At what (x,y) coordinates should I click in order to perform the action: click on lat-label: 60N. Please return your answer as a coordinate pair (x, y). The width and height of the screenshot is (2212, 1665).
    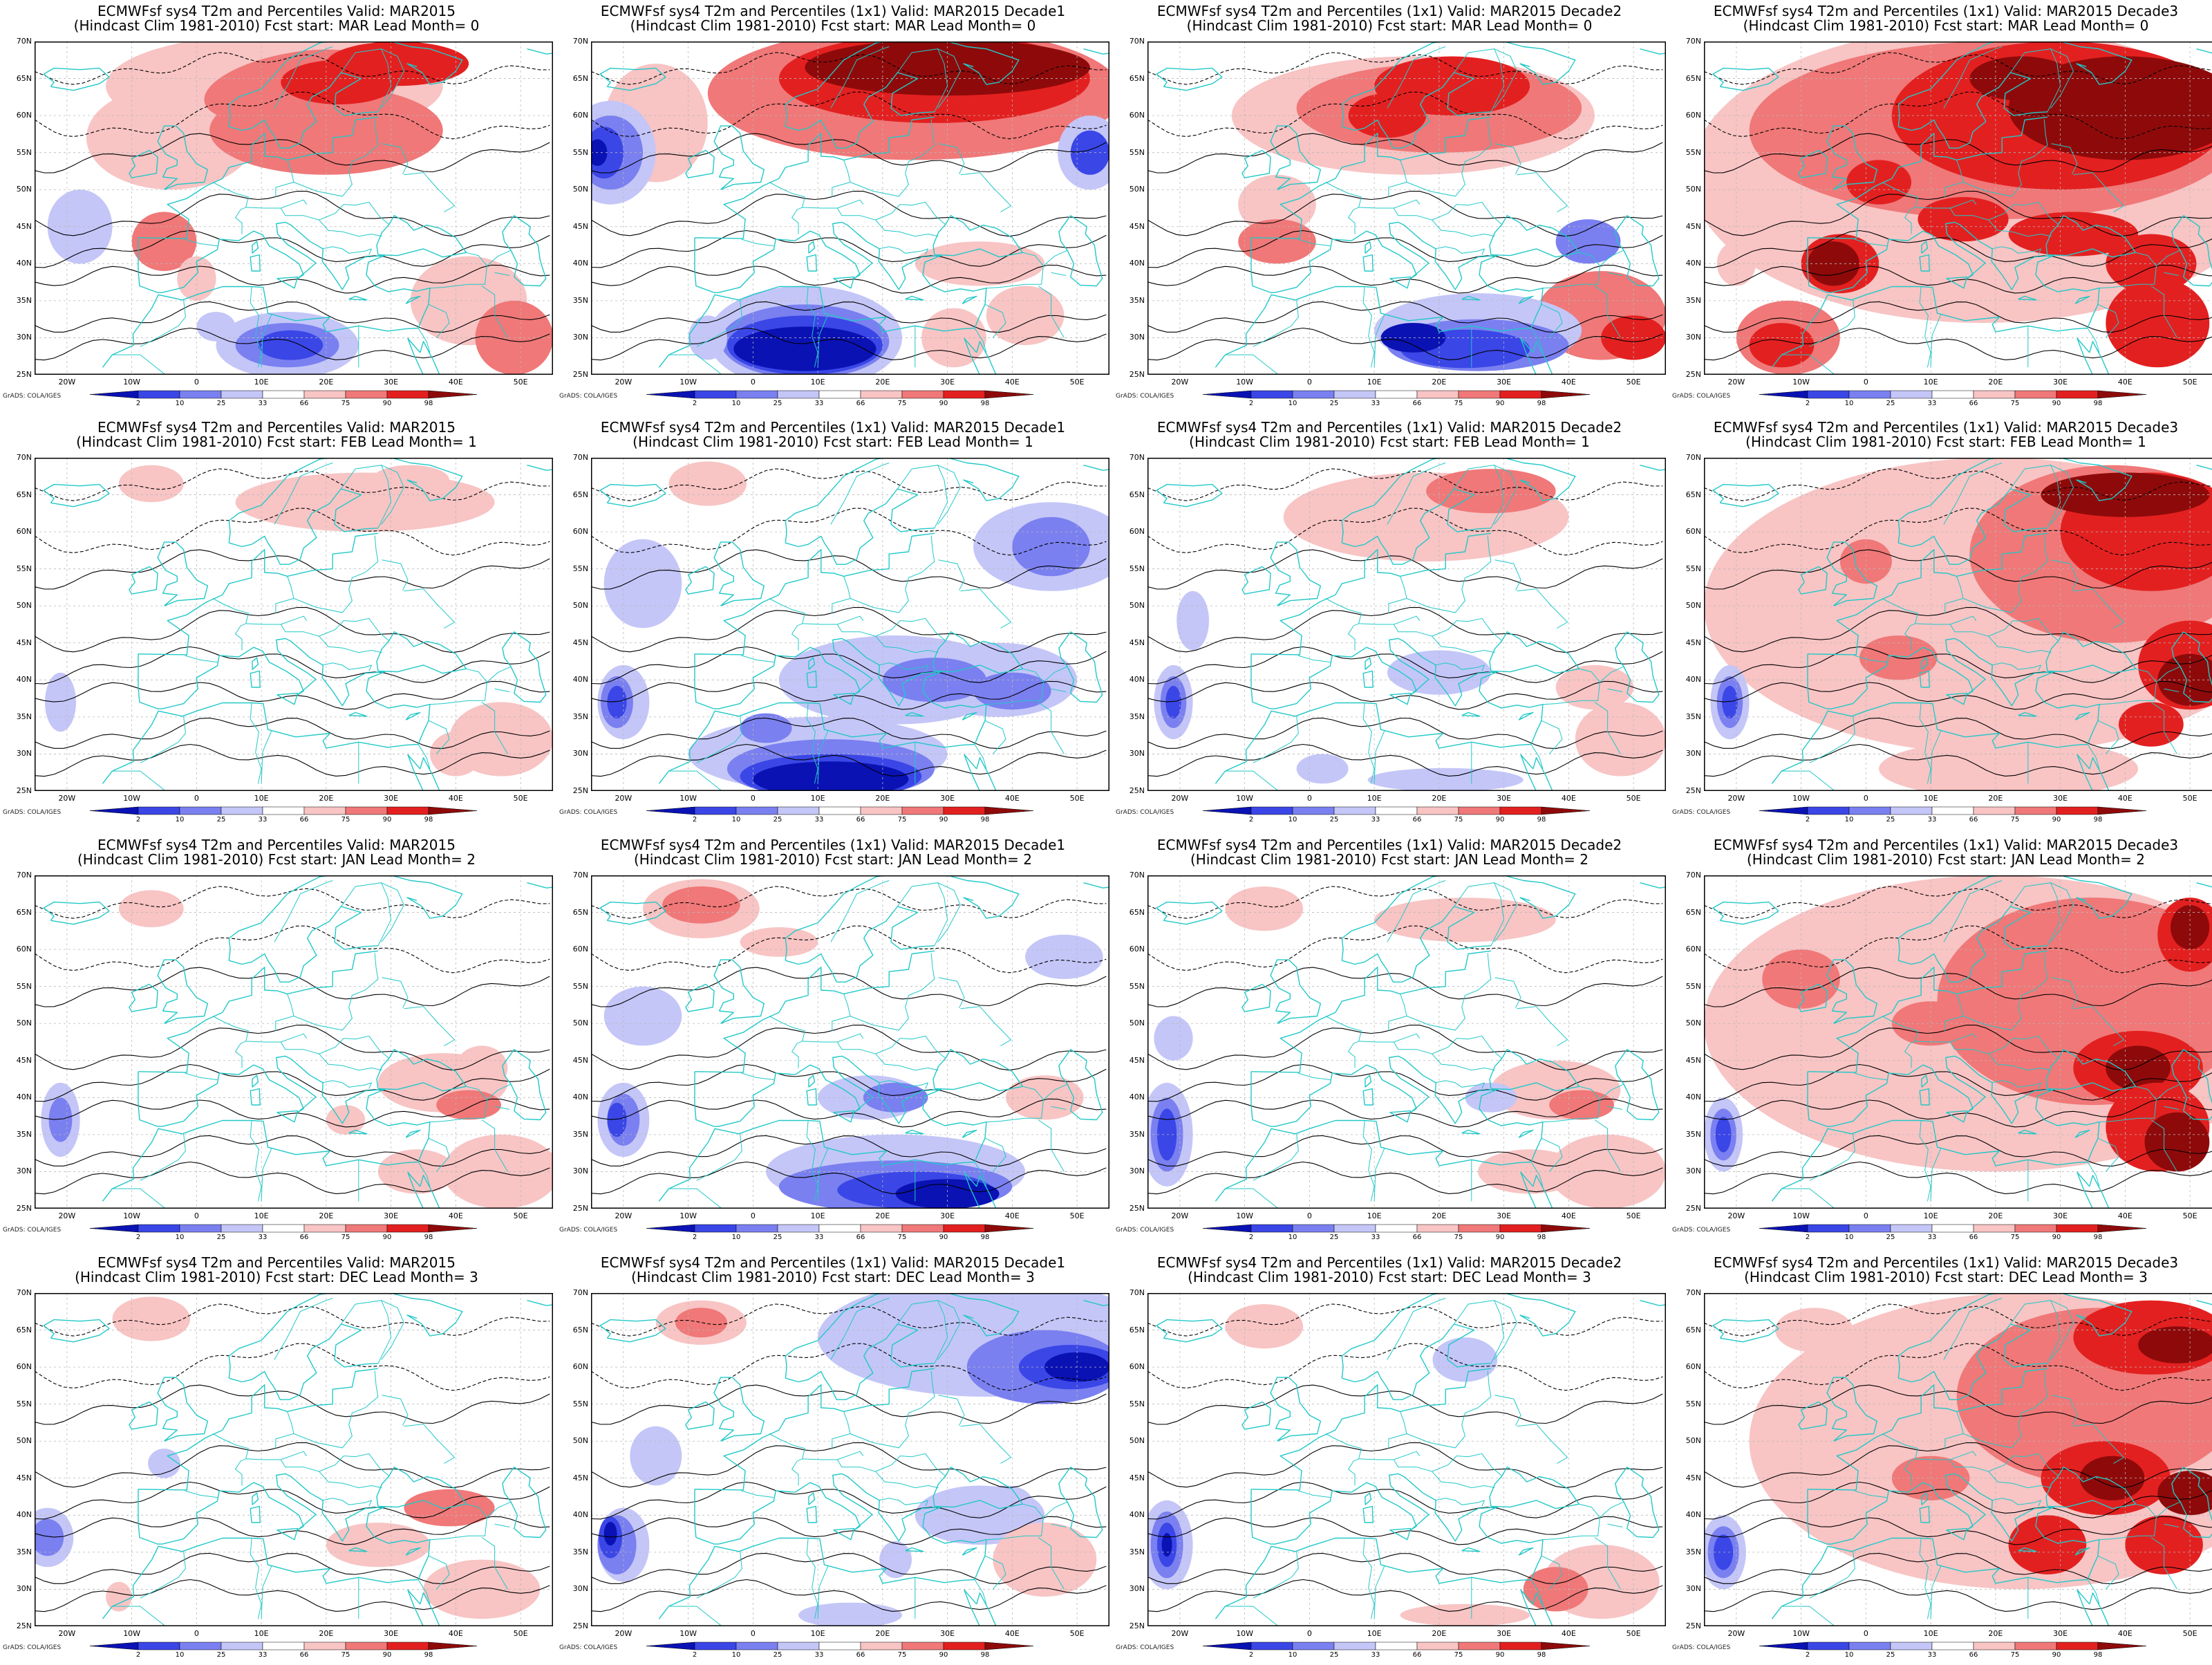
    Looking at the image, I should click on (19, 949).